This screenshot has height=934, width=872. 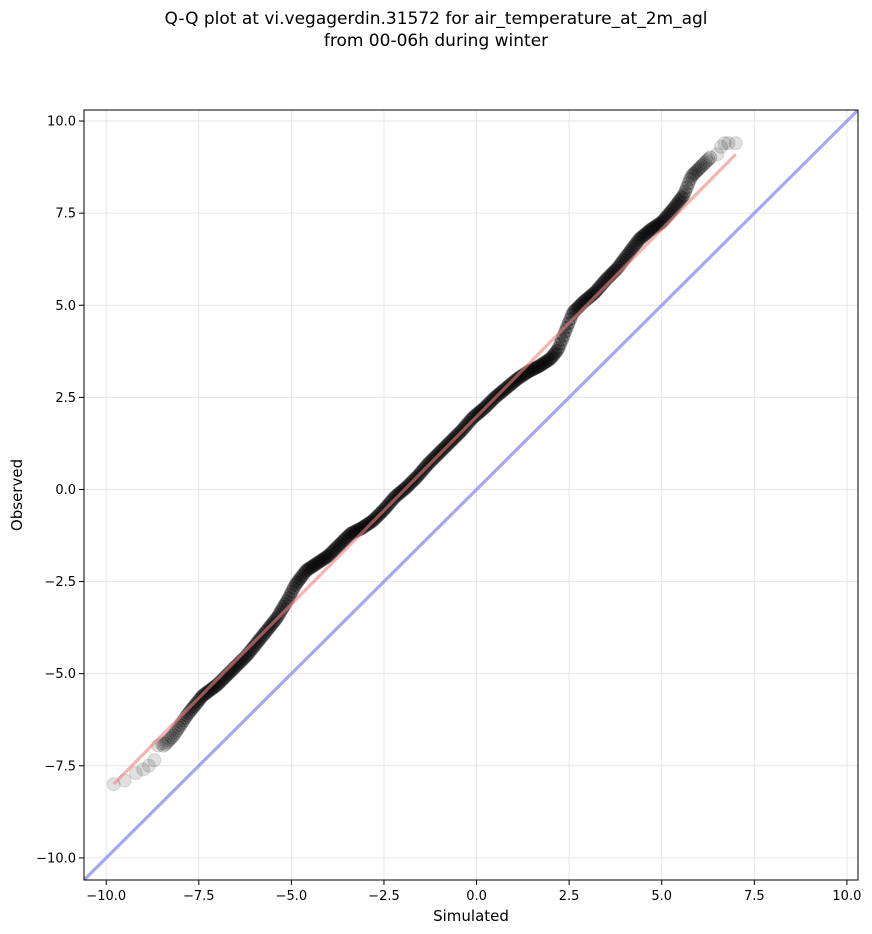 I want to click on y-tick-label-7: 7.5, so click(x=65, y=214).